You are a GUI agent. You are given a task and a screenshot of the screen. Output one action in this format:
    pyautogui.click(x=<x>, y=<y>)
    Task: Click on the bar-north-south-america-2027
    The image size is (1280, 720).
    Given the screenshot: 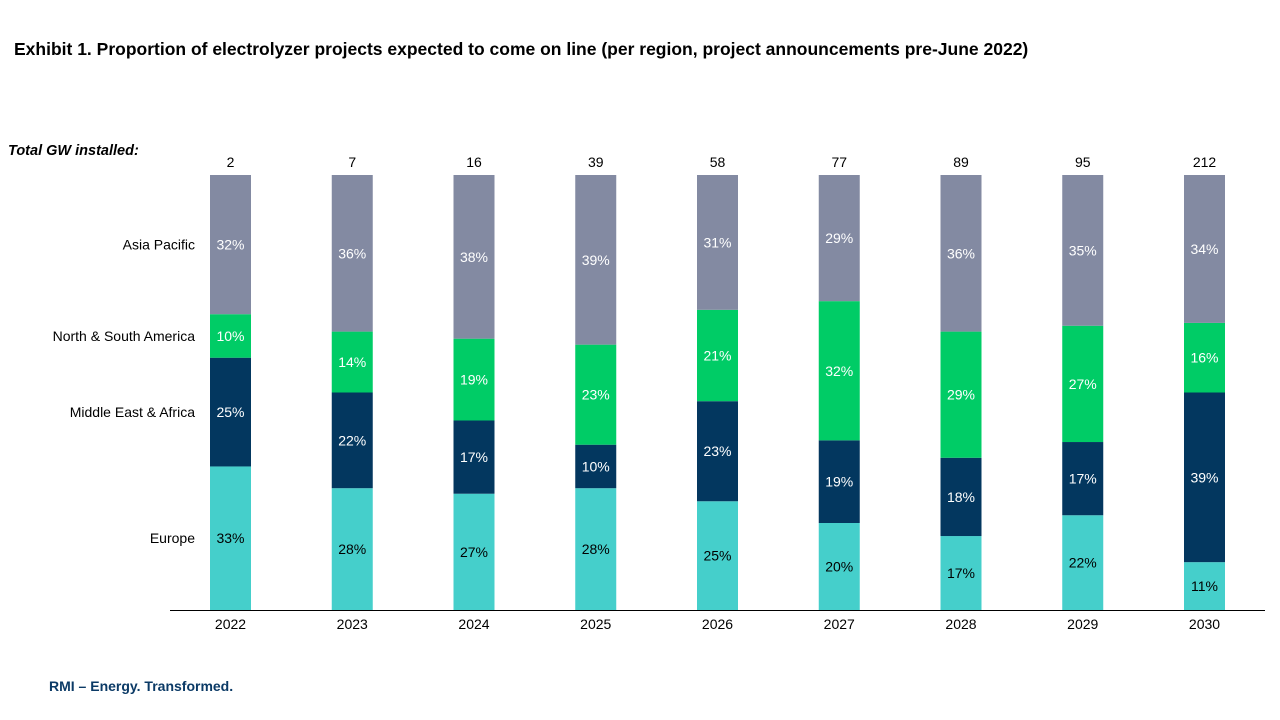 What is the action you would take?
    pyautogui.click(x=839, y=371)
    